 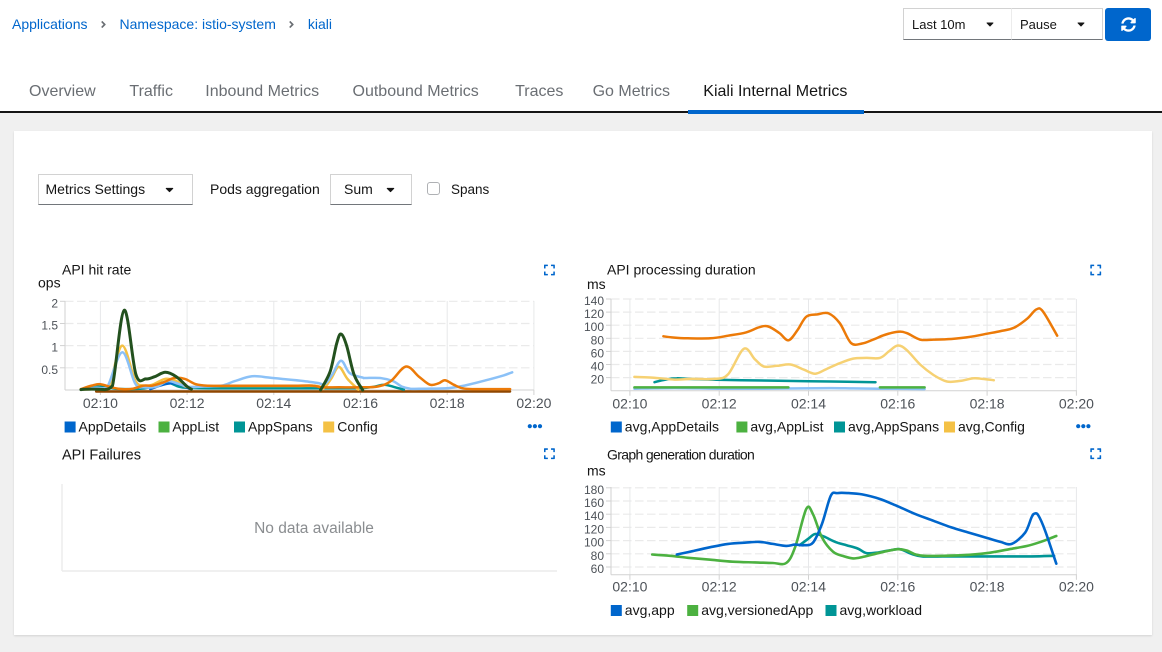 I want to click on svg-text: API Failures, so click(x=101, y=456).